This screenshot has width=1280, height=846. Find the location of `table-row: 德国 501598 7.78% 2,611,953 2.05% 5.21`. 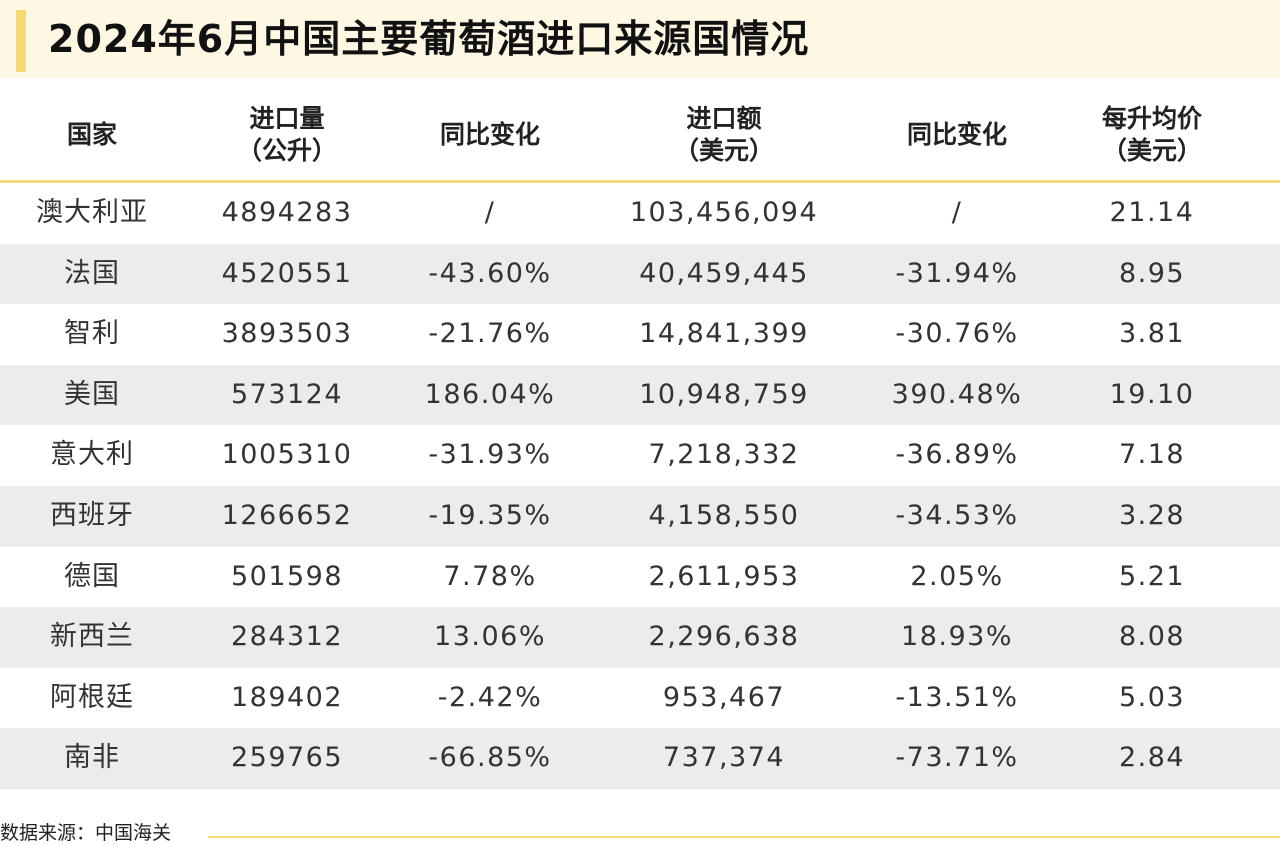

table-row: 德国 501598 7.78% 2,611,953 2.05% 5.21 is located at coordinates (640, 577).